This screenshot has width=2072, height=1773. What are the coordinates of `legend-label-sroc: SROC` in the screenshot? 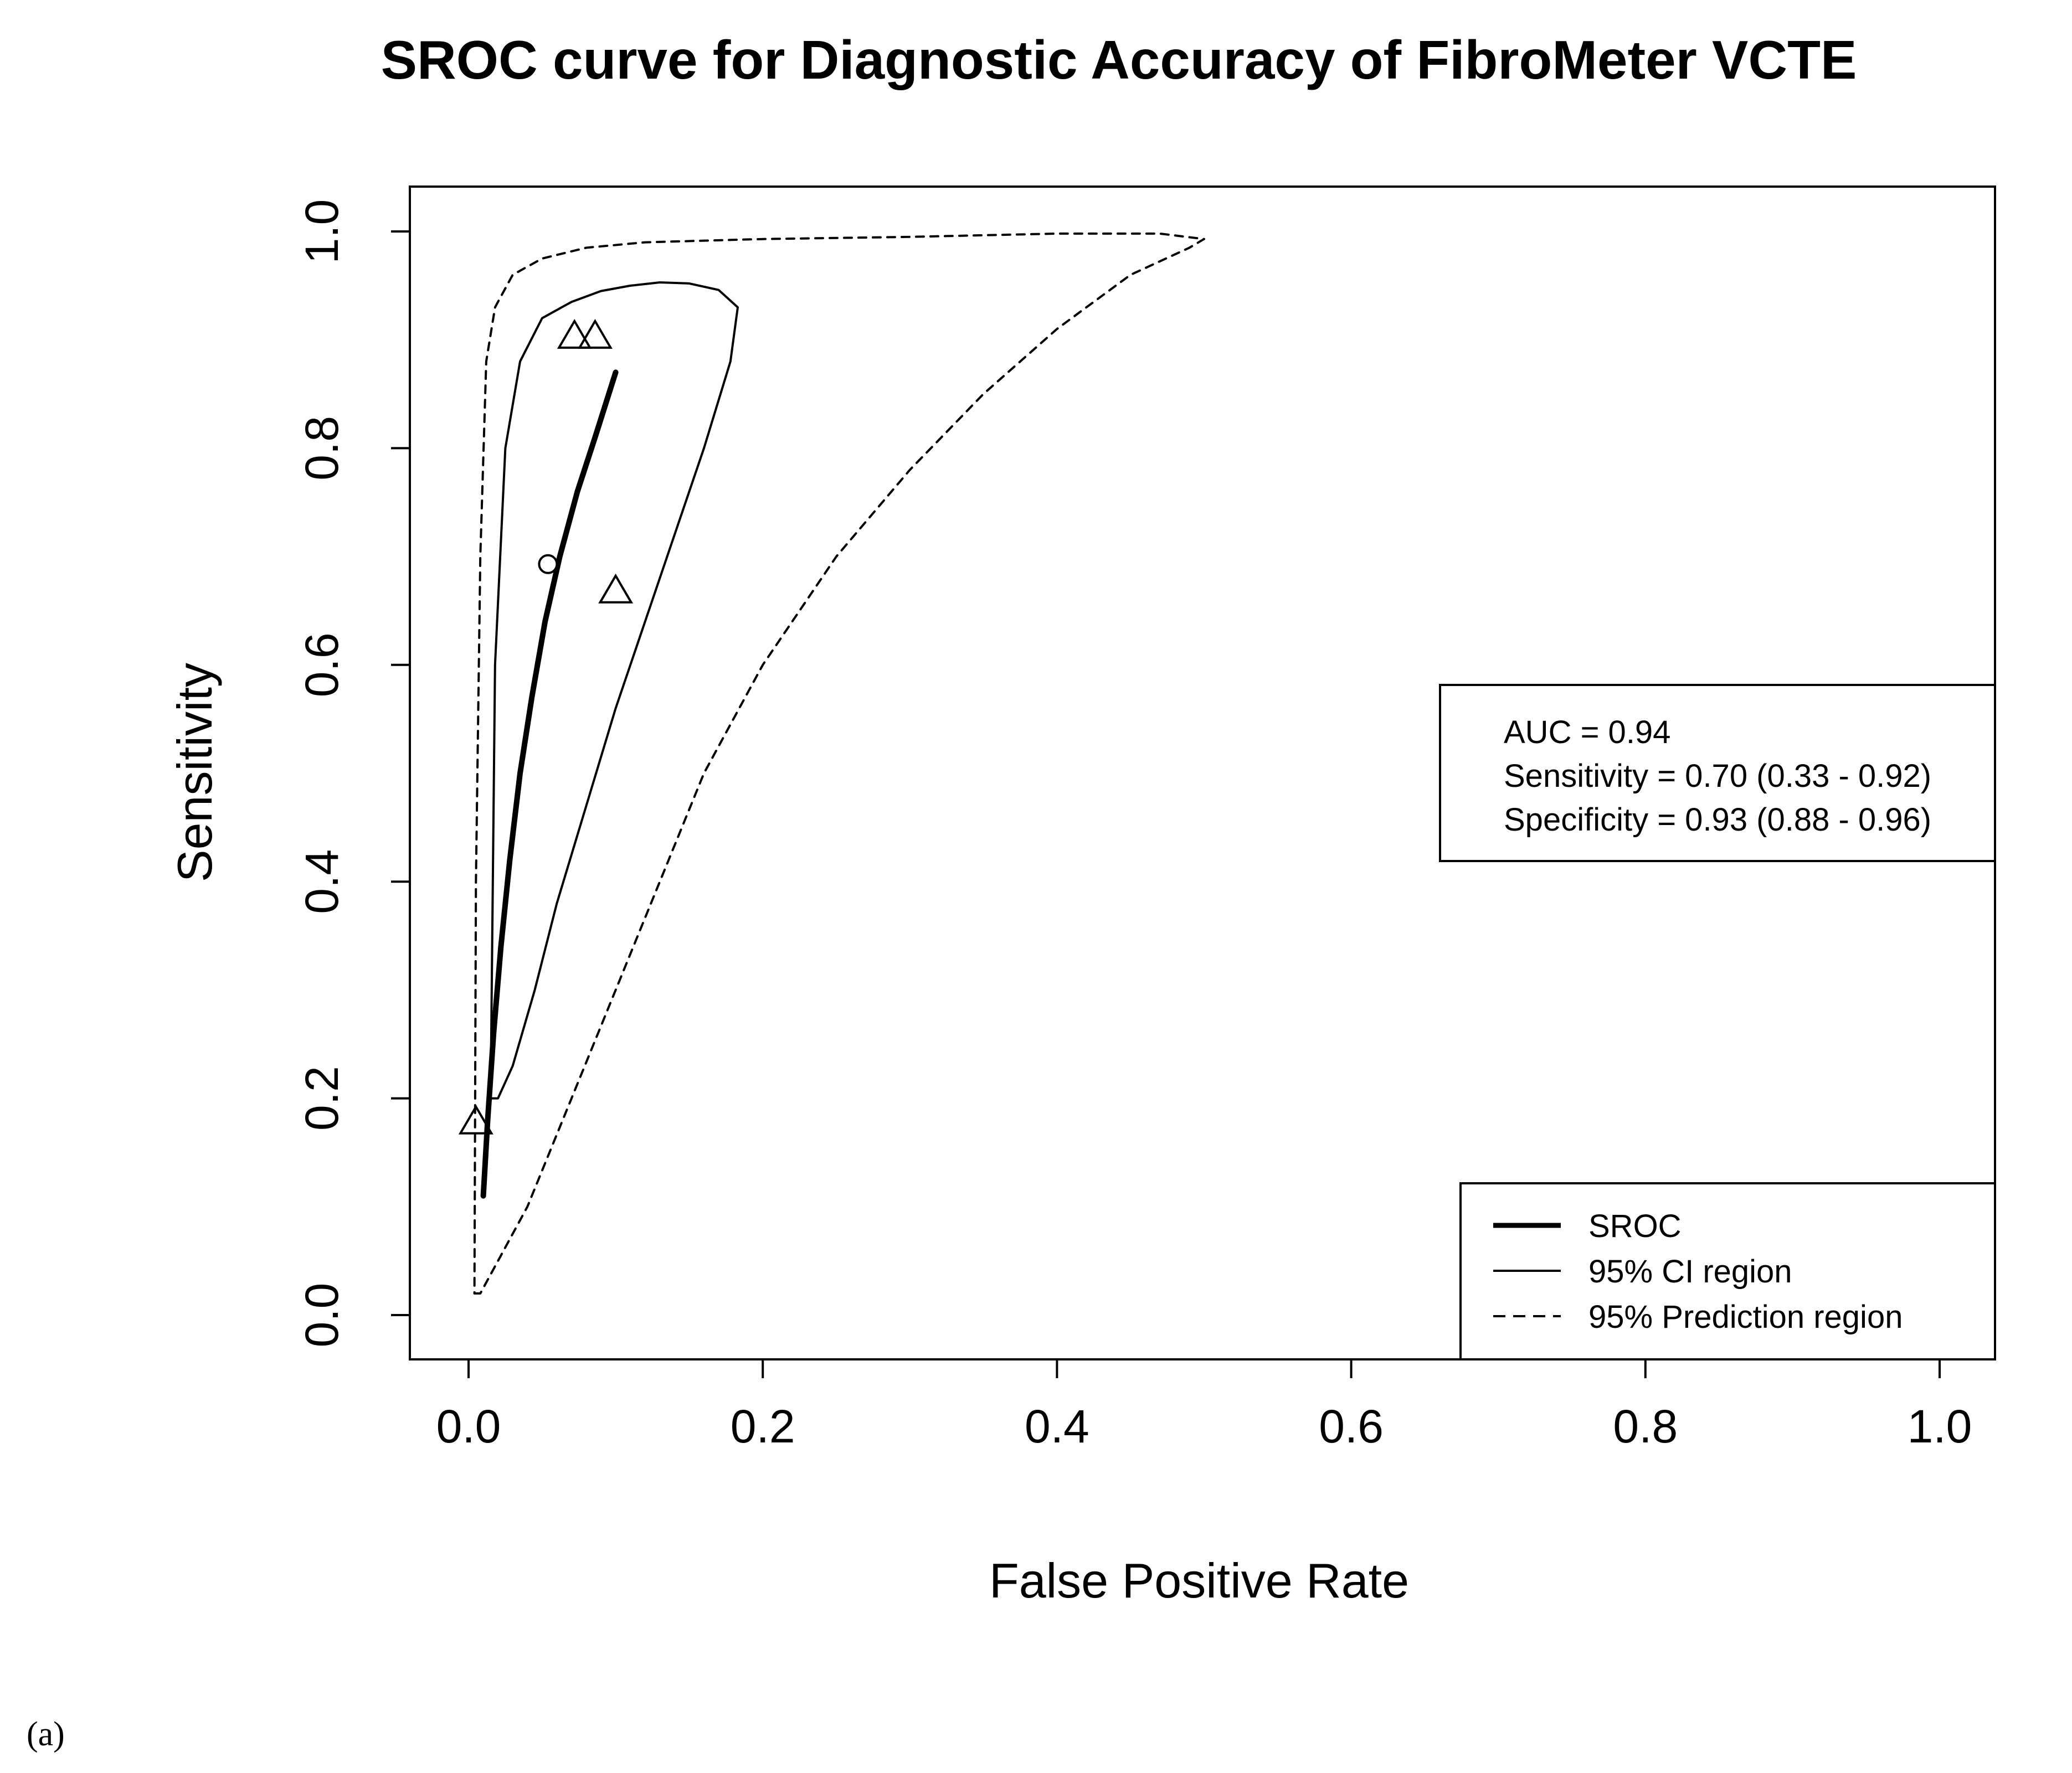 It's located at (1635, 1226).